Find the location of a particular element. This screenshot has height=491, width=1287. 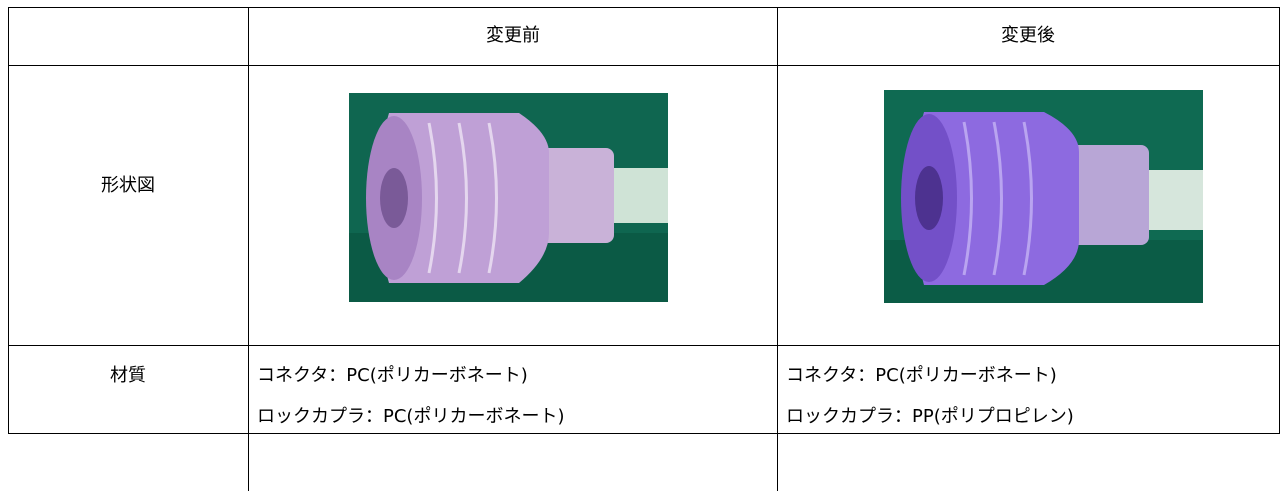

photo-before is located at coordinates (508, 197).